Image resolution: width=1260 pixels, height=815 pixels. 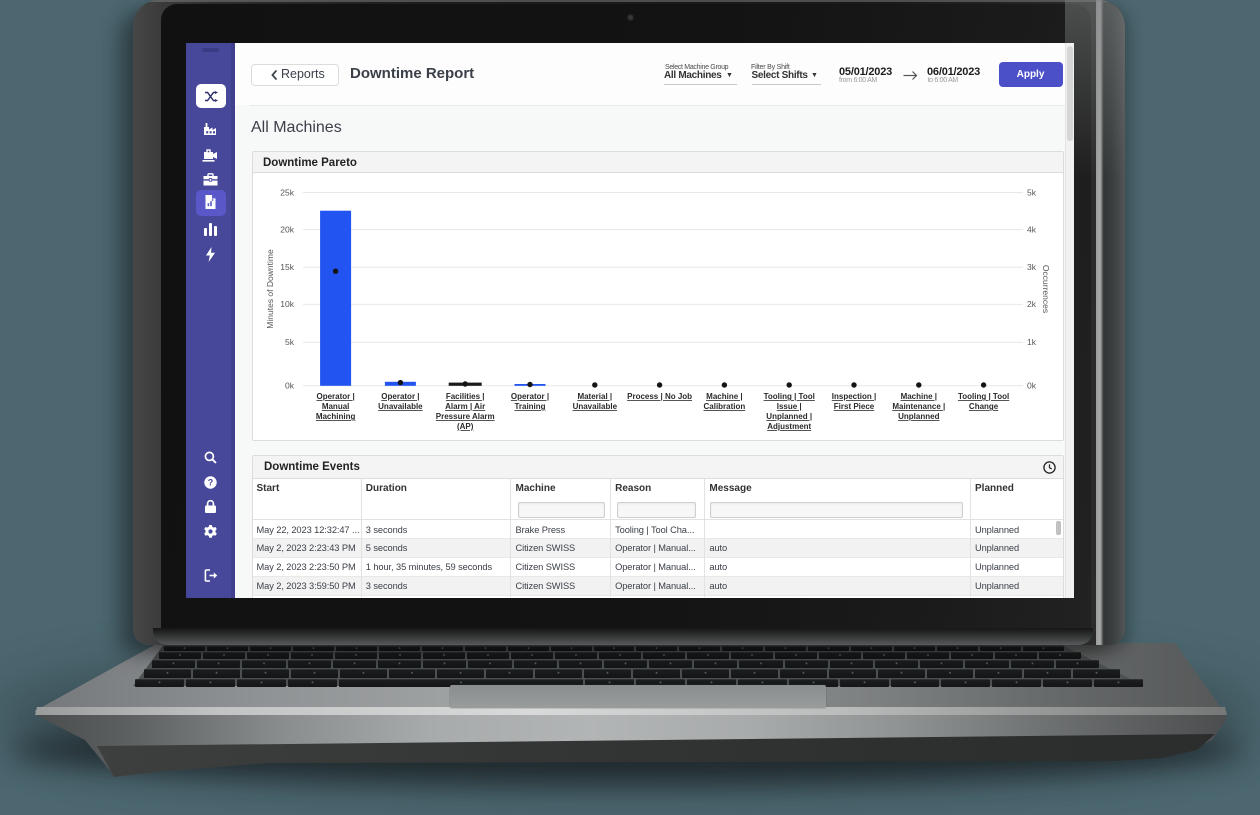 What do you see at coordinates (854, 396) in the screenshot?
I see `svg-text: Inspection |` at bounding box center [854, 396].